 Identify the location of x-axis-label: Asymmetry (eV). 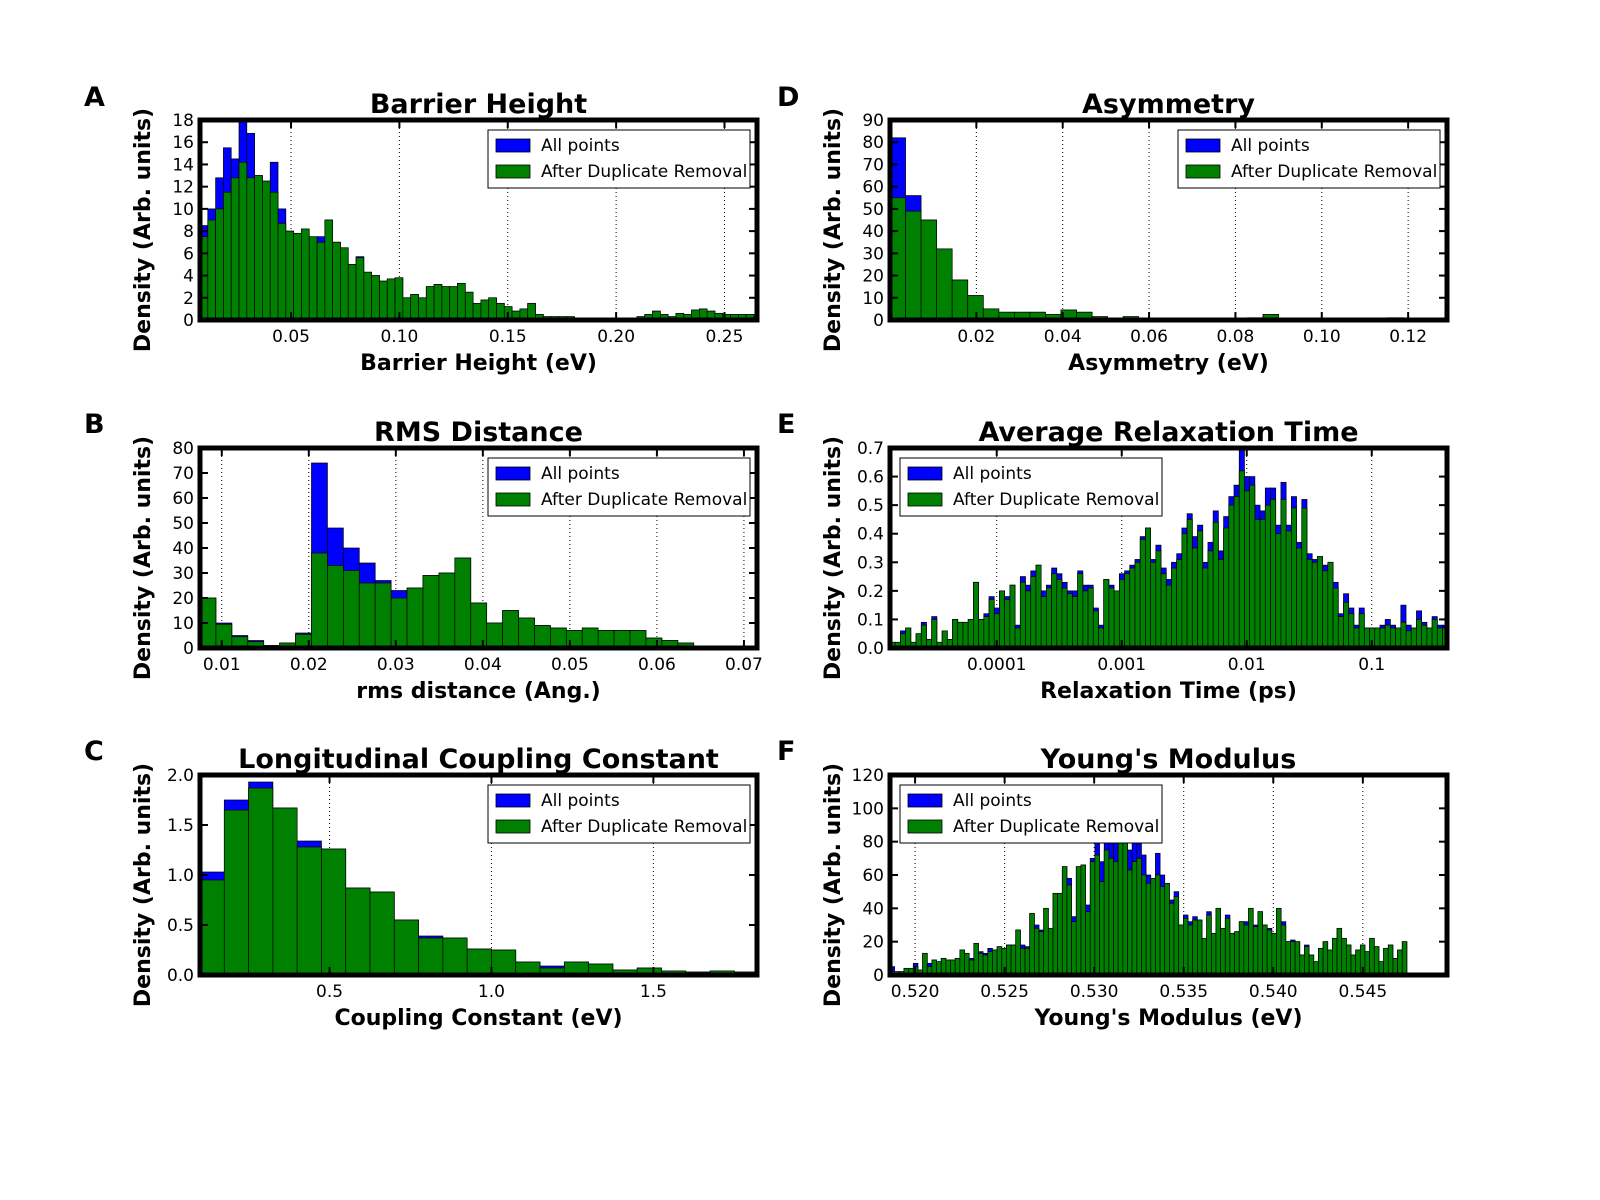
(1168, 363).